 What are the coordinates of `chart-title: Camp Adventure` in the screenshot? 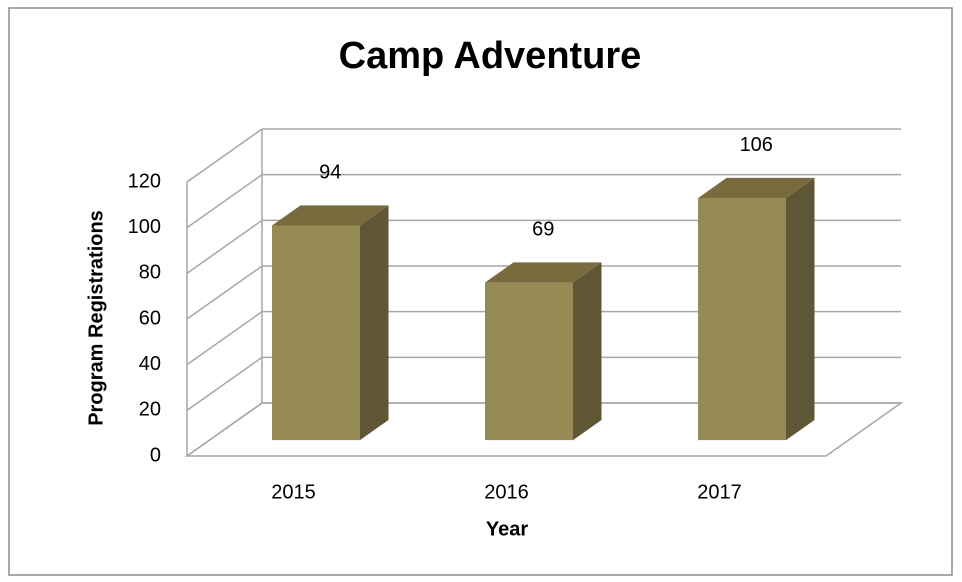 It's located at (490, 56).